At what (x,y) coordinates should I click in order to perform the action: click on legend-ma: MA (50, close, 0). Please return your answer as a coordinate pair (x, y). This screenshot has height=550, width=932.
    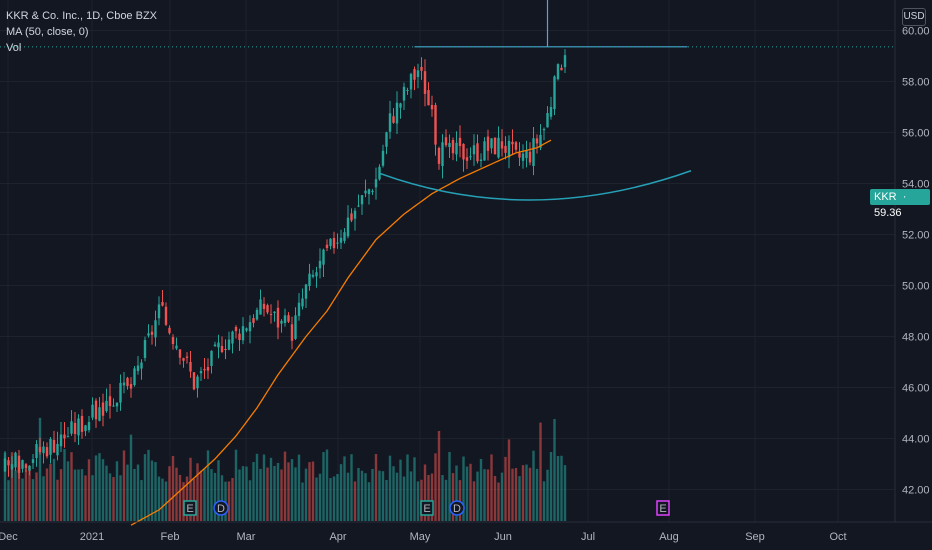
    Looking at the image, I should click on (47, 32).